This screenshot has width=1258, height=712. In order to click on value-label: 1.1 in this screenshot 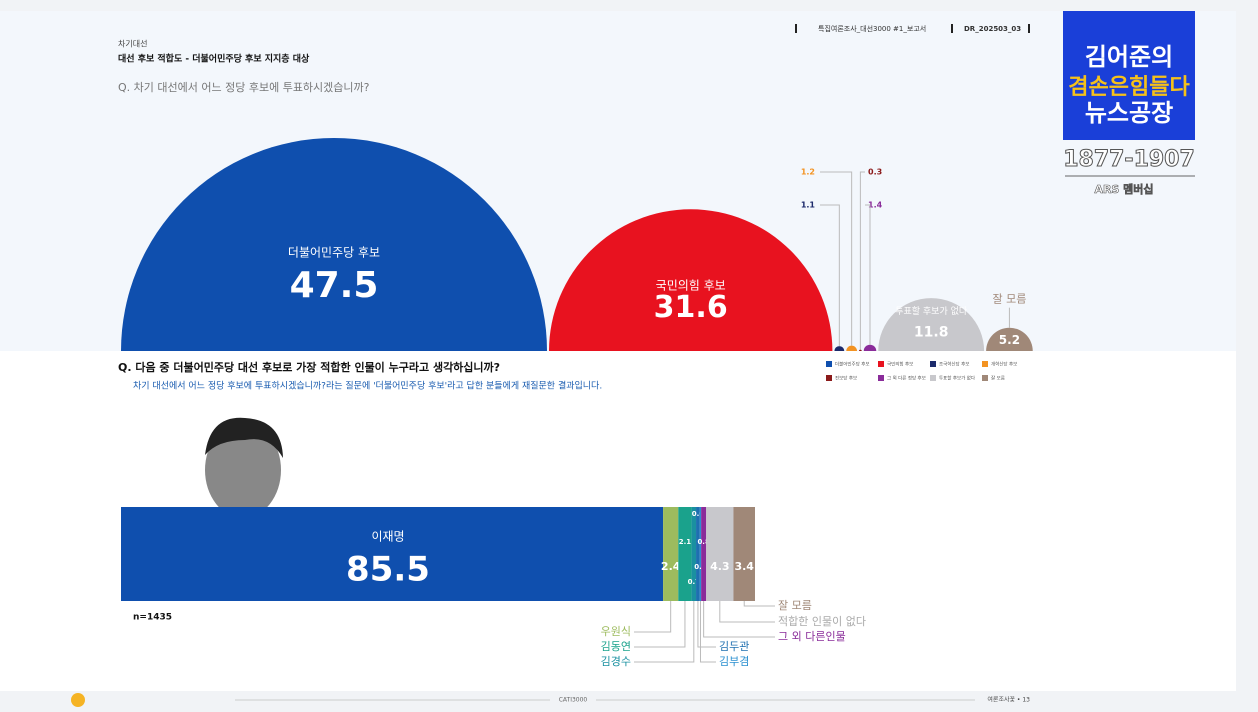, I will do `click(808, 205)`.